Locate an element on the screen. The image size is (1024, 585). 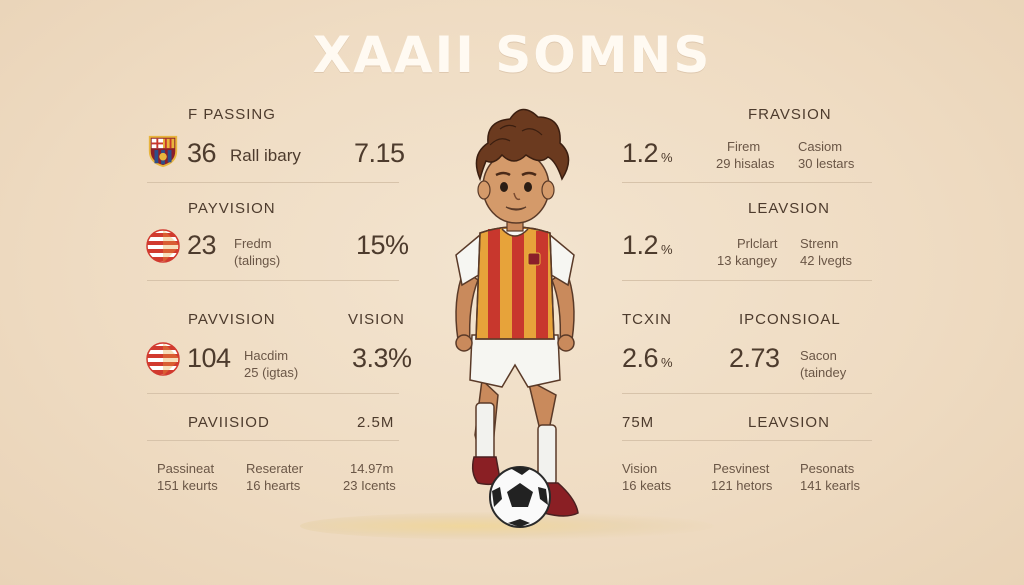
stat-value-r3: 2.6% is located at coordinates (647, 358).